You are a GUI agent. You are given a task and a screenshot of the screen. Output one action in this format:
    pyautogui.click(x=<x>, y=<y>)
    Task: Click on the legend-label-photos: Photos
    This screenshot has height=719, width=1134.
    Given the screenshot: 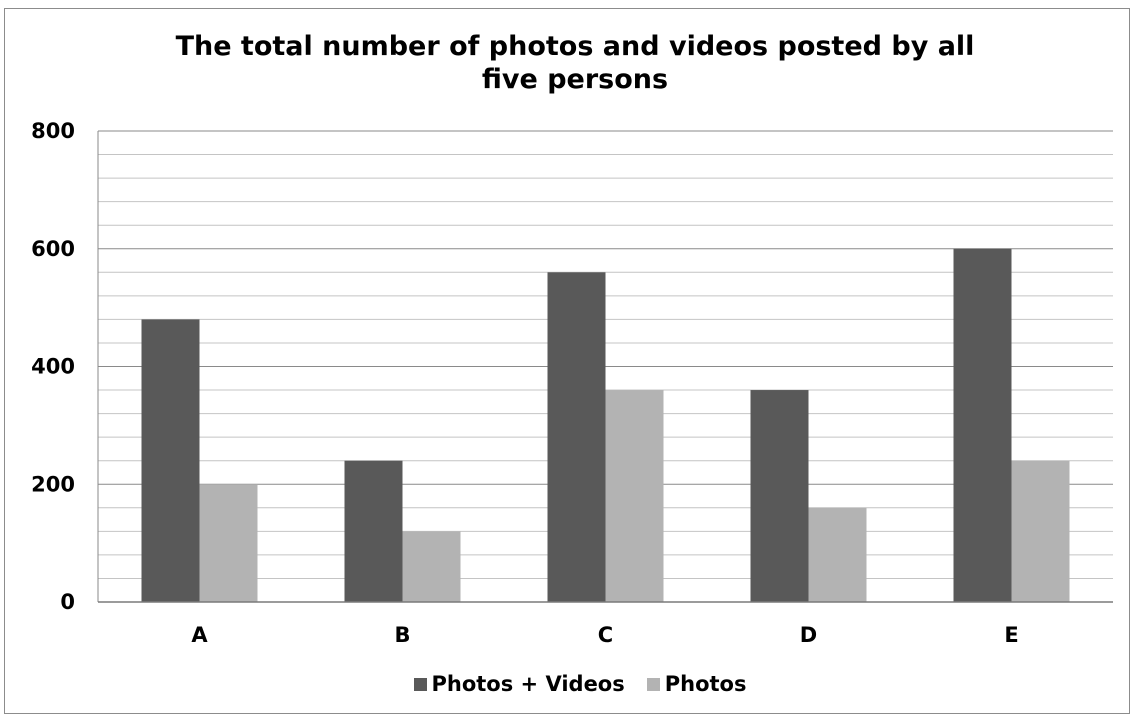 What is the action you would take?
    pyautogui.click(x=705, y=684)
    